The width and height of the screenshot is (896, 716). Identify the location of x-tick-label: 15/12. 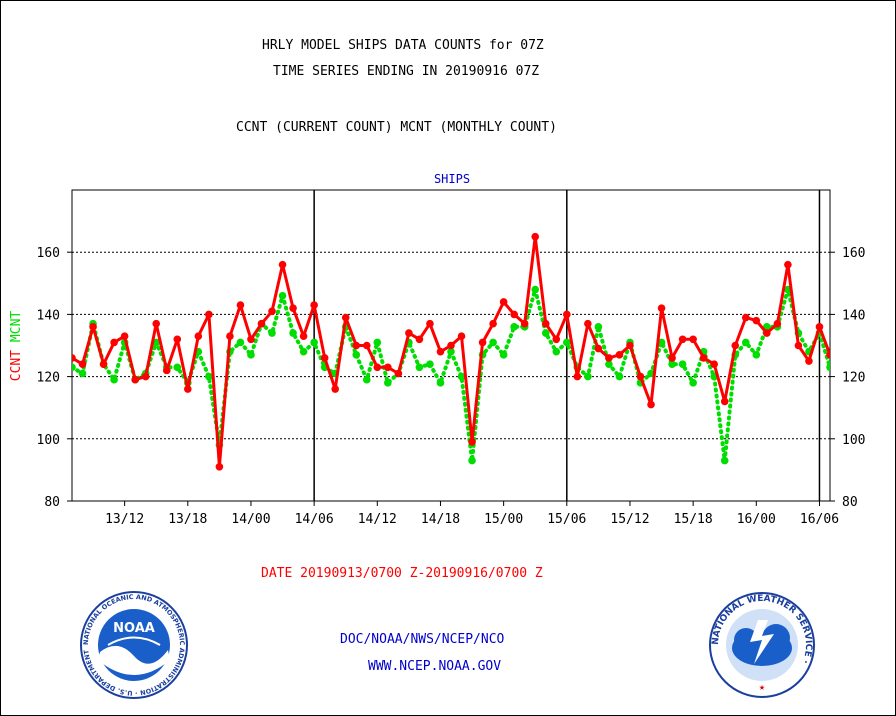
(629, 519).